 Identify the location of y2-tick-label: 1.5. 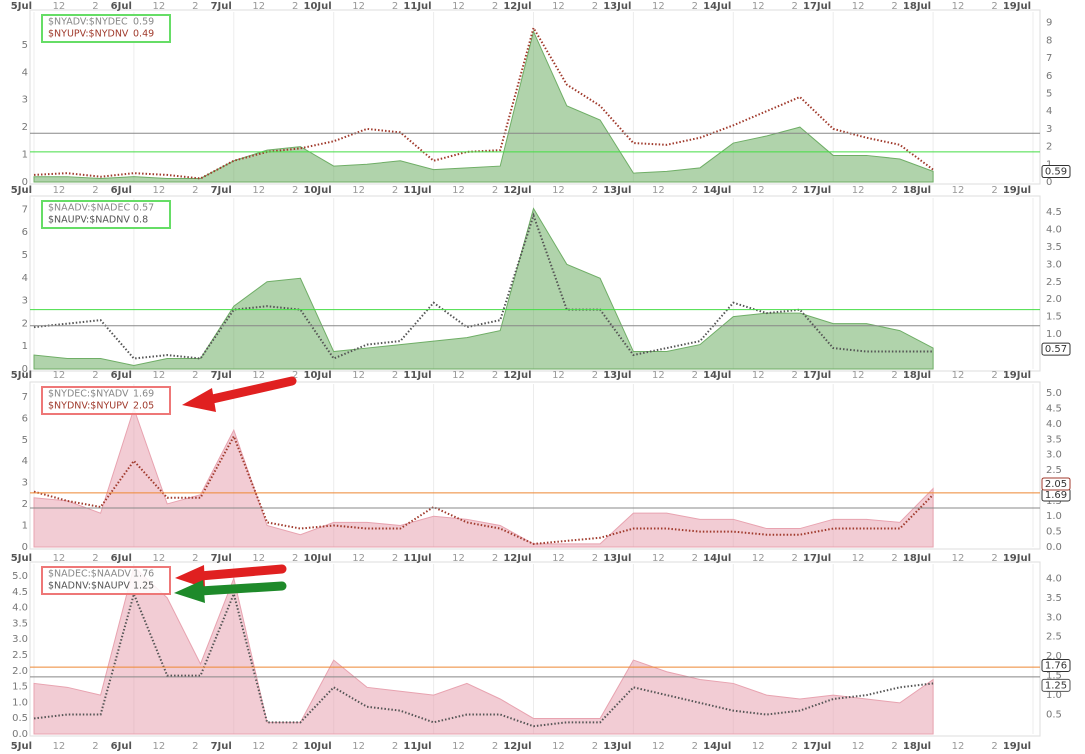
(1054, 676).